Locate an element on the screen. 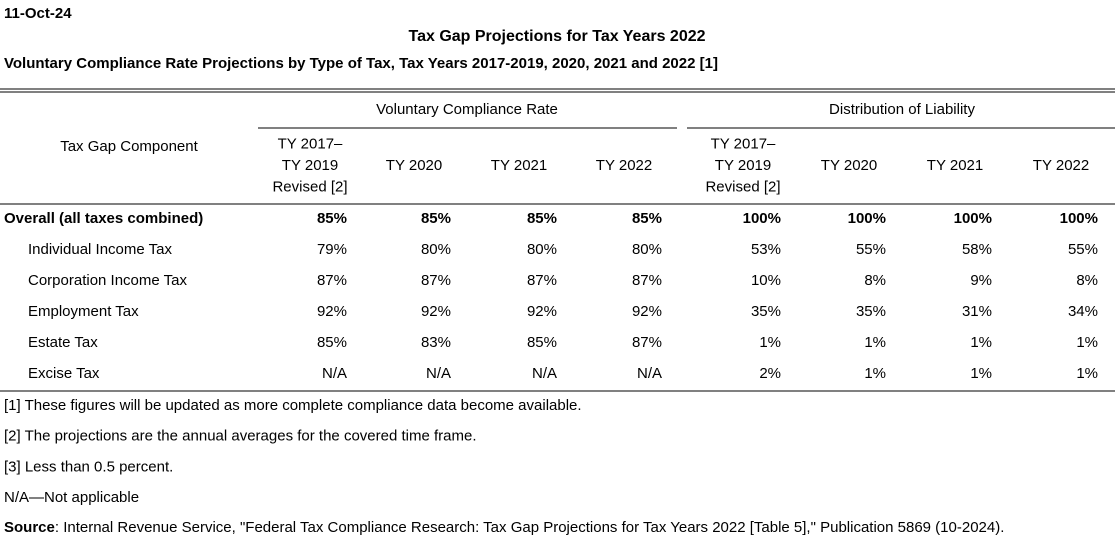 This screenshot has height=546, width=1115. cell: 53% is located at coordinates (766, 249).